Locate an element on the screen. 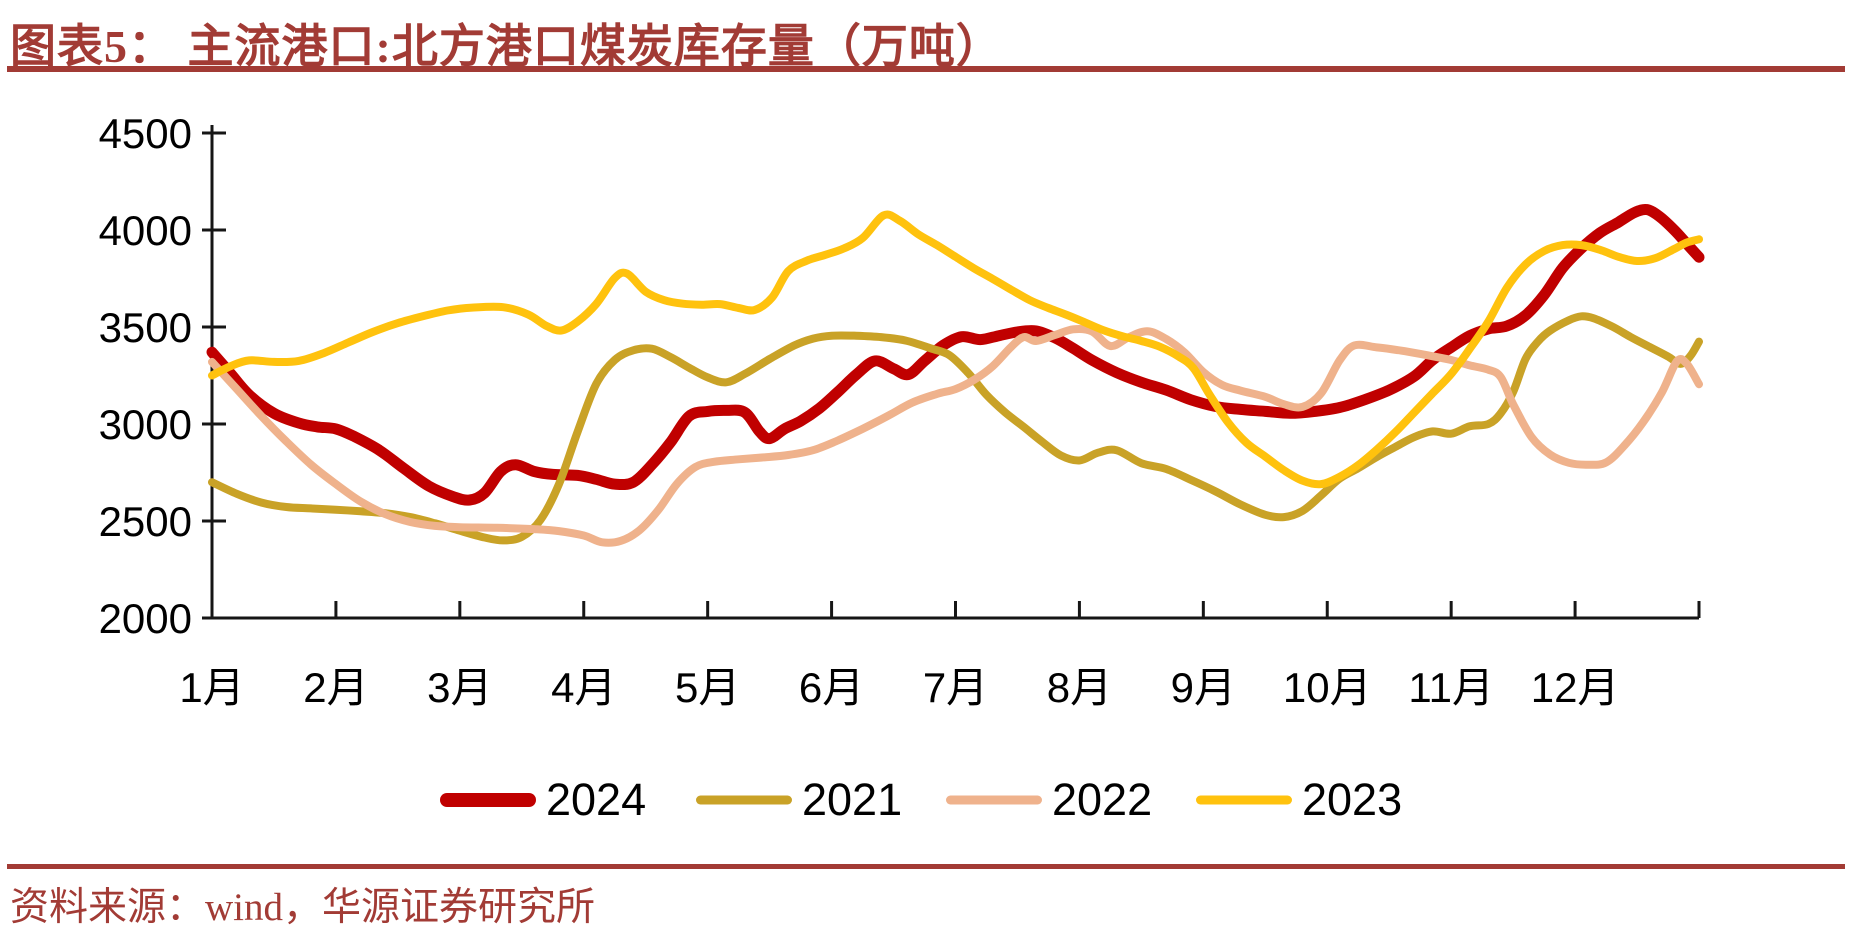 Image resolution: width=1851 pixels, height=932 pixels. source-text: 资料来源：wind，华源证券研究所 is located at coordinates (303, 907).